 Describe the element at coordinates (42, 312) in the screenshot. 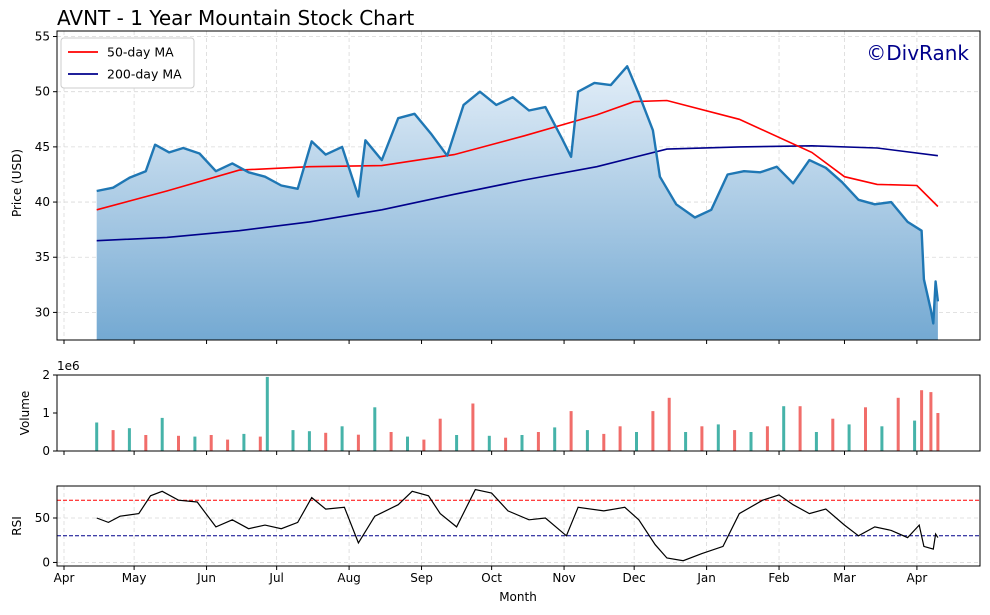

I see `price-y-tick-label: 30` at that location.